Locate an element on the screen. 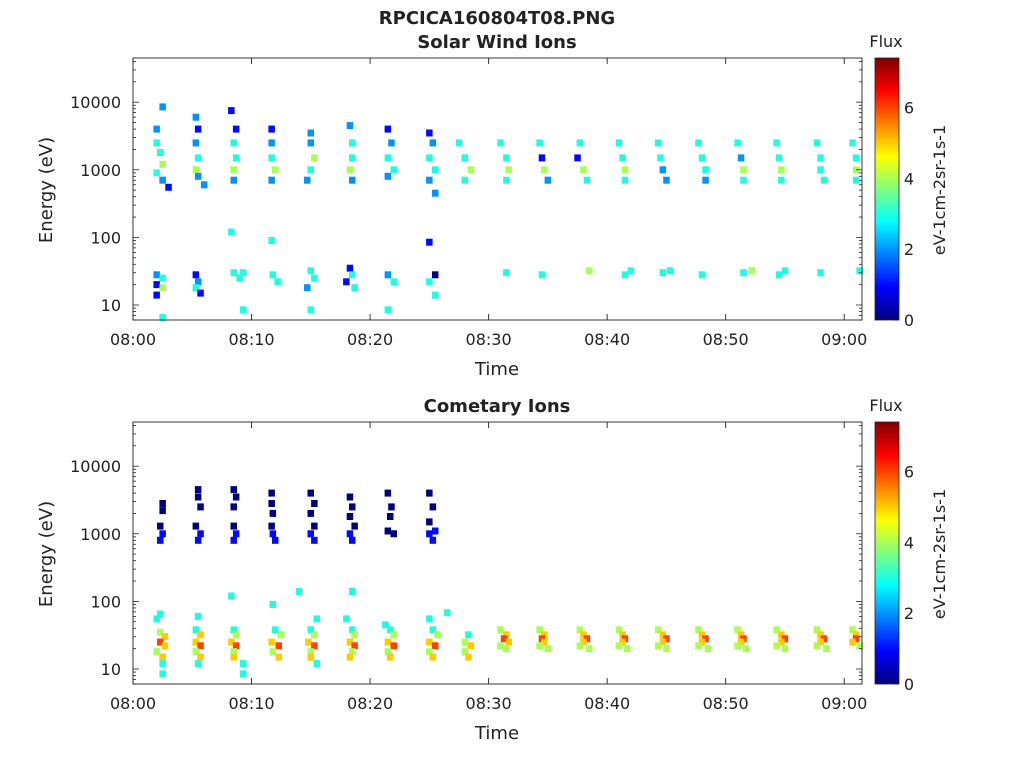  panel2-colorbar is located at coordinates (887, 553).